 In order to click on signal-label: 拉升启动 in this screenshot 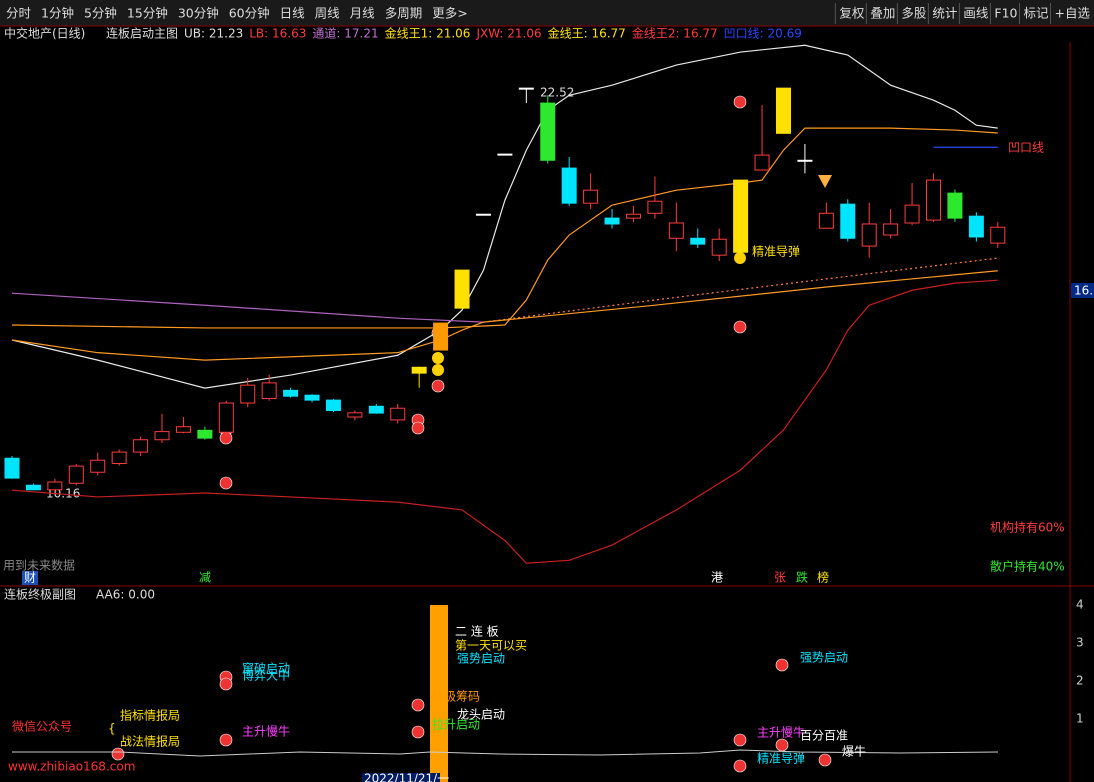, I will do `click(456, 724)`.